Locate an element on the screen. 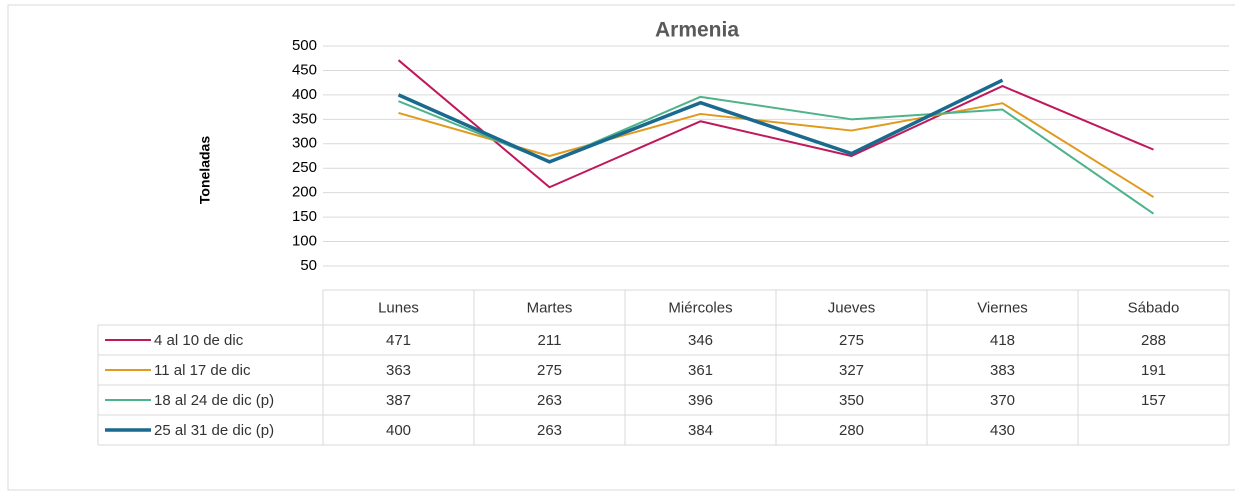 The image size is (1235, 496). table-value: 280 is located at coordinates (851, 430).